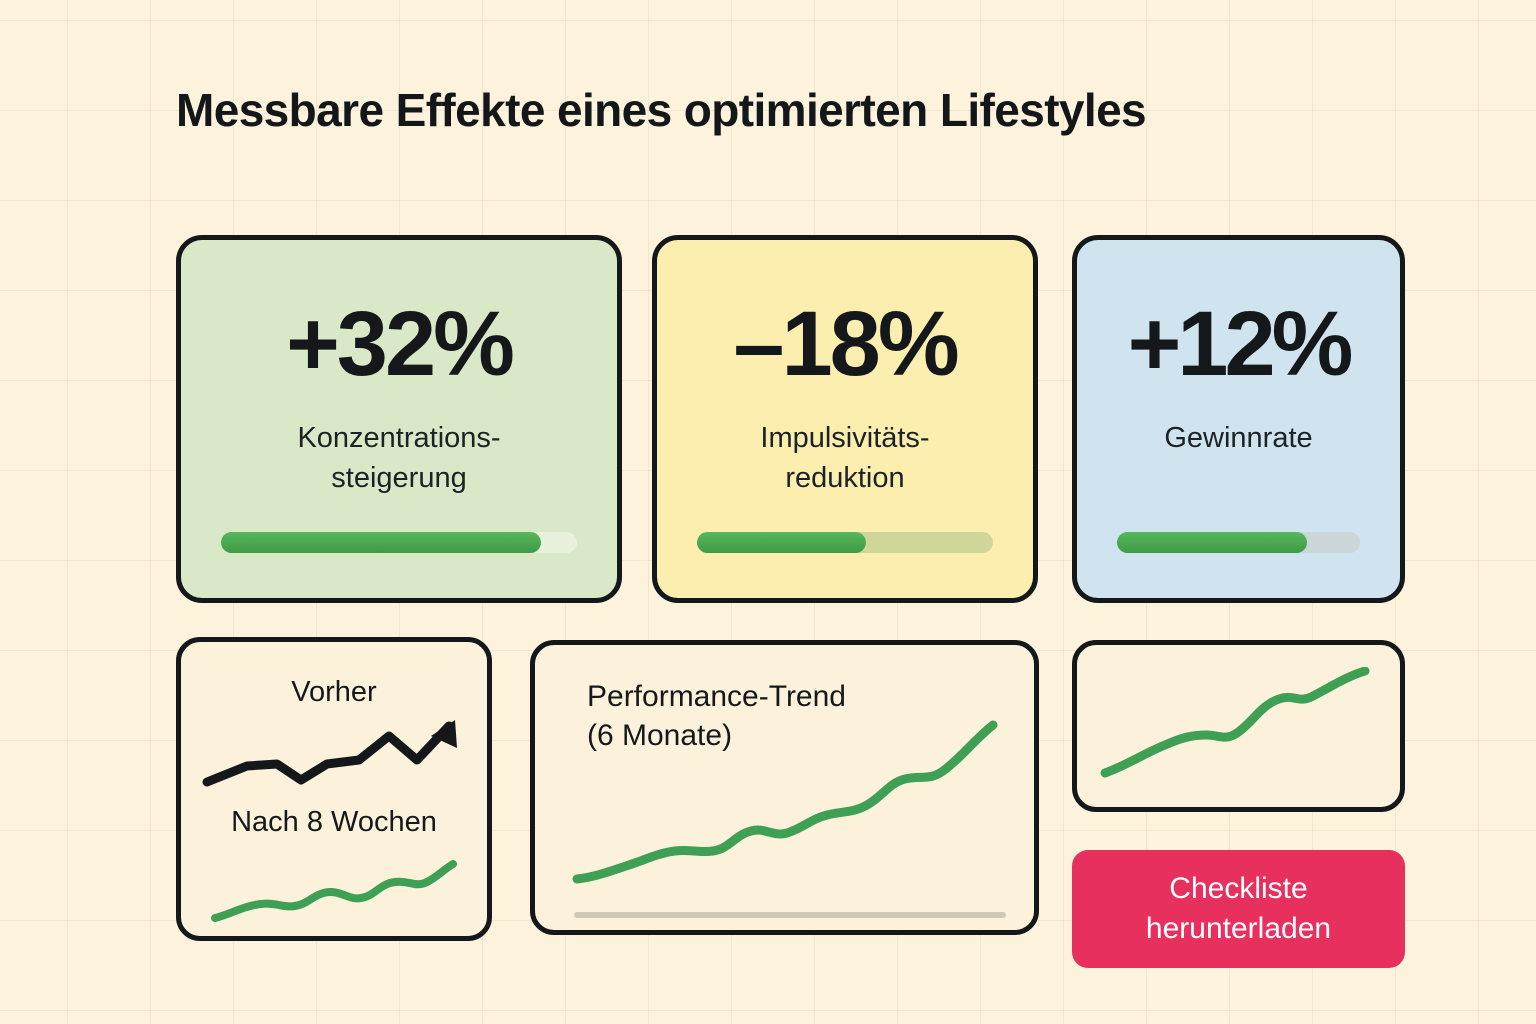 The image size is (1536, 1024). I want to click on stat-card-impulsivitaet: –18% Impulsivitäts- reduktion, so click(845, 419).